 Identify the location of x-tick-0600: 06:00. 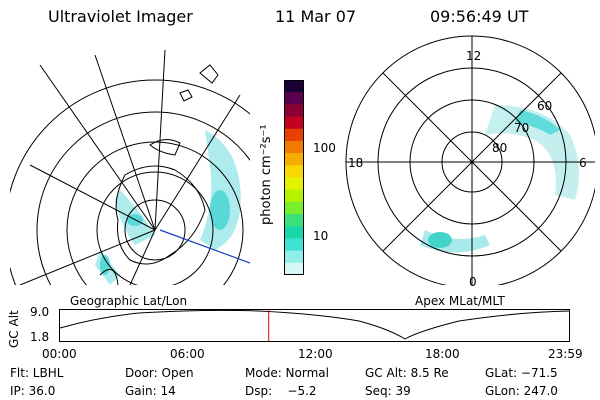
(187, 354).